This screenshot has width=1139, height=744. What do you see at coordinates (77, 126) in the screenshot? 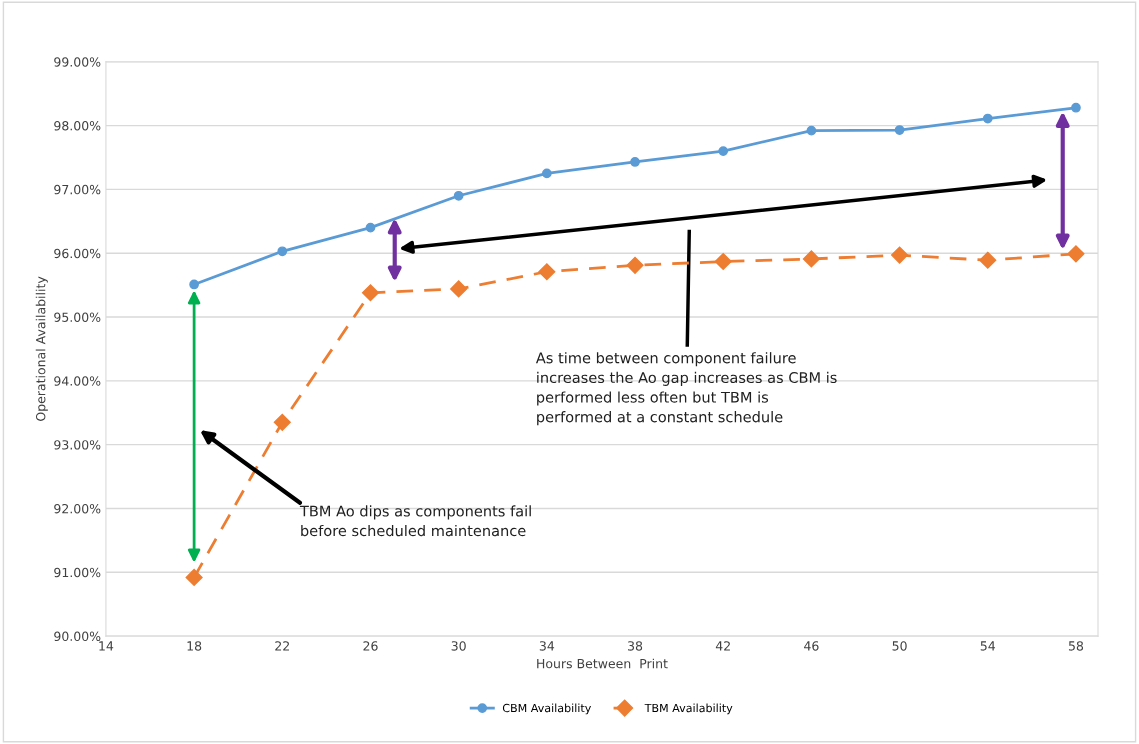
I see `y-tick-label: 98.00%` at bounding box center [77, 126].